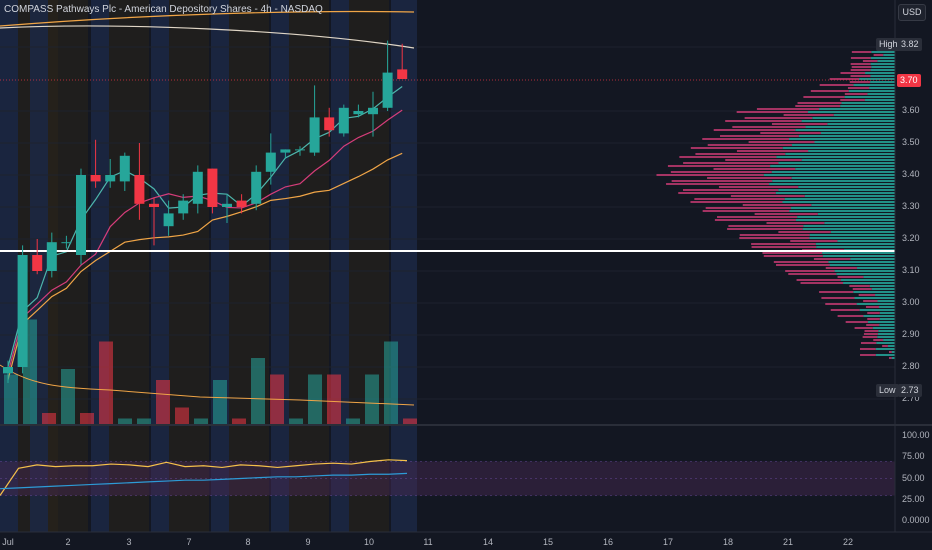 Image resolution: width=932 pixels, height=550 pixels. What do you see at coordinates (911, 206) in the screenshot?
I see `price-axis-label: 3.30` at bounding box center [911, 206].